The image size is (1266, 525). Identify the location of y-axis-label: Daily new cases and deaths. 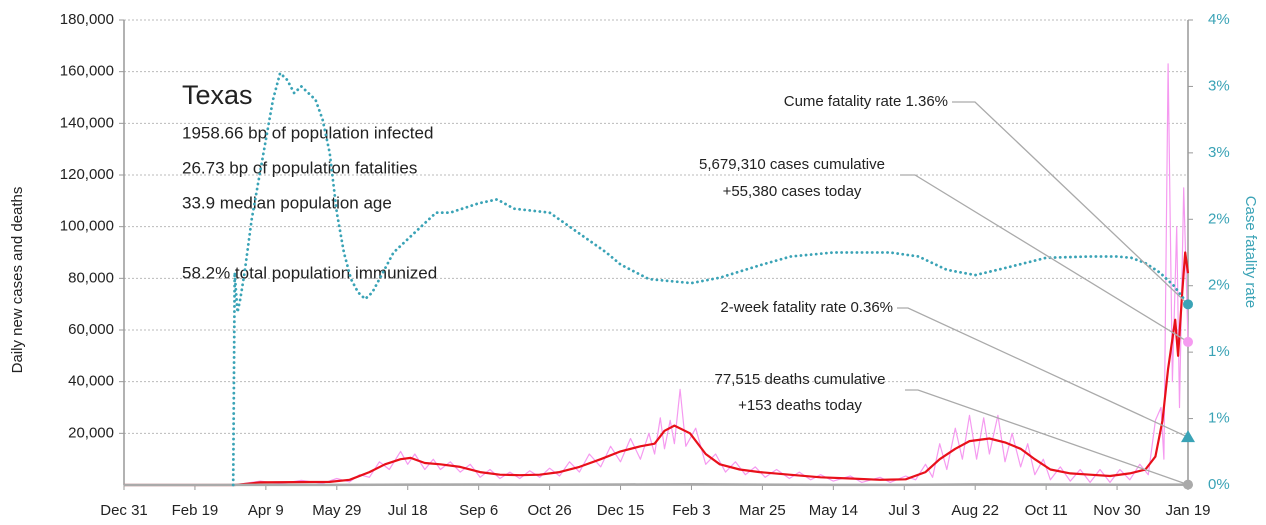
(17, 280).